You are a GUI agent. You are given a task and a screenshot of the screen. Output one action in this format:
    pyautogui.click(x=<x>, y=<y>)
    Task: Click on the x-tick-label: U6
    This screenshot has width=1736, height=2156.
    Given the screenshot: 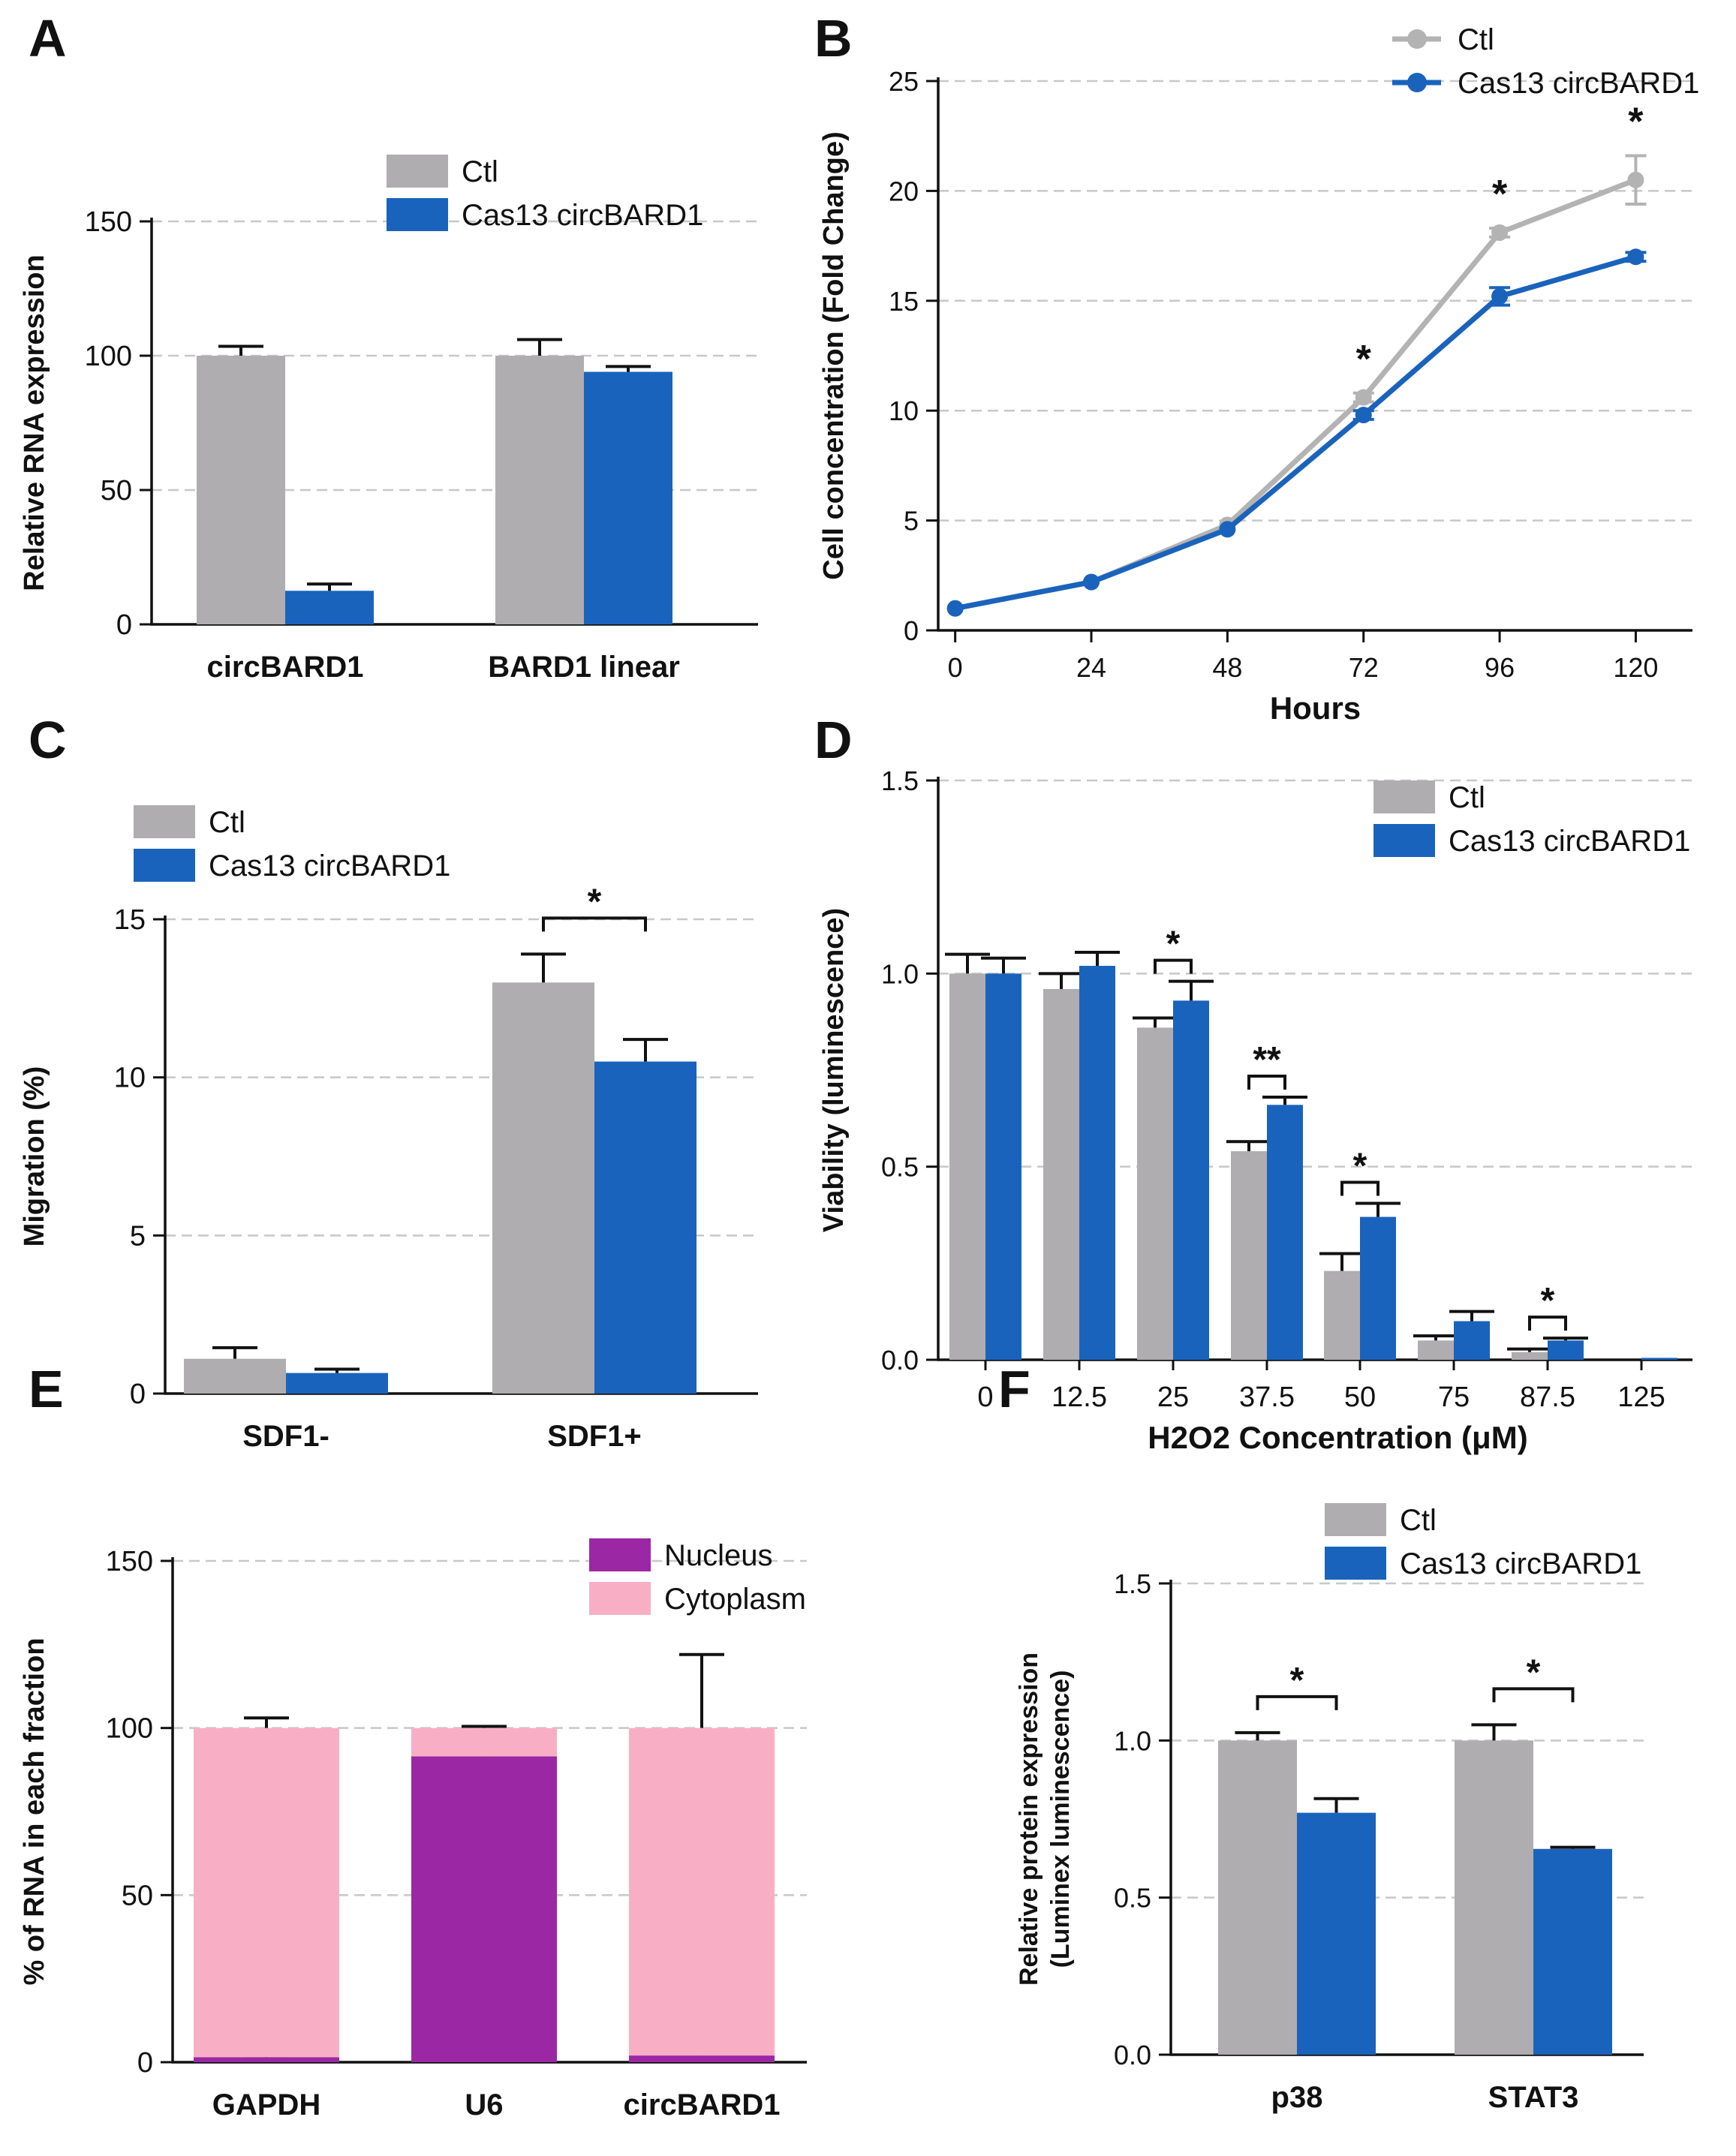 What is the action you would take?
    pyautogui.click(x=484, y=2104)
    